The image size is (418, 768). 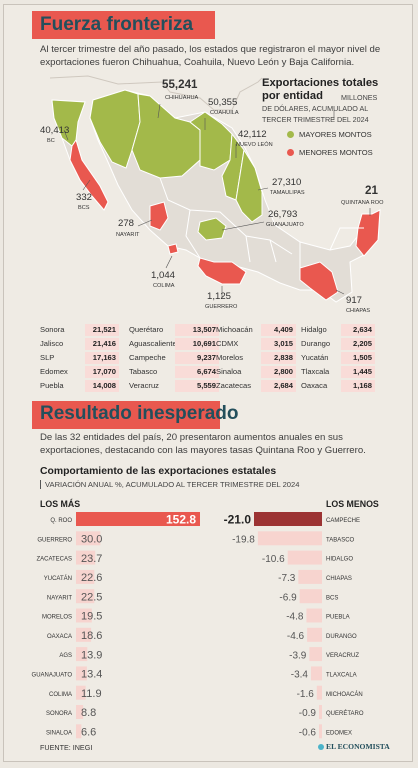 I want to click on state-table-name: Oaxaca, so click(x=314, y=385).